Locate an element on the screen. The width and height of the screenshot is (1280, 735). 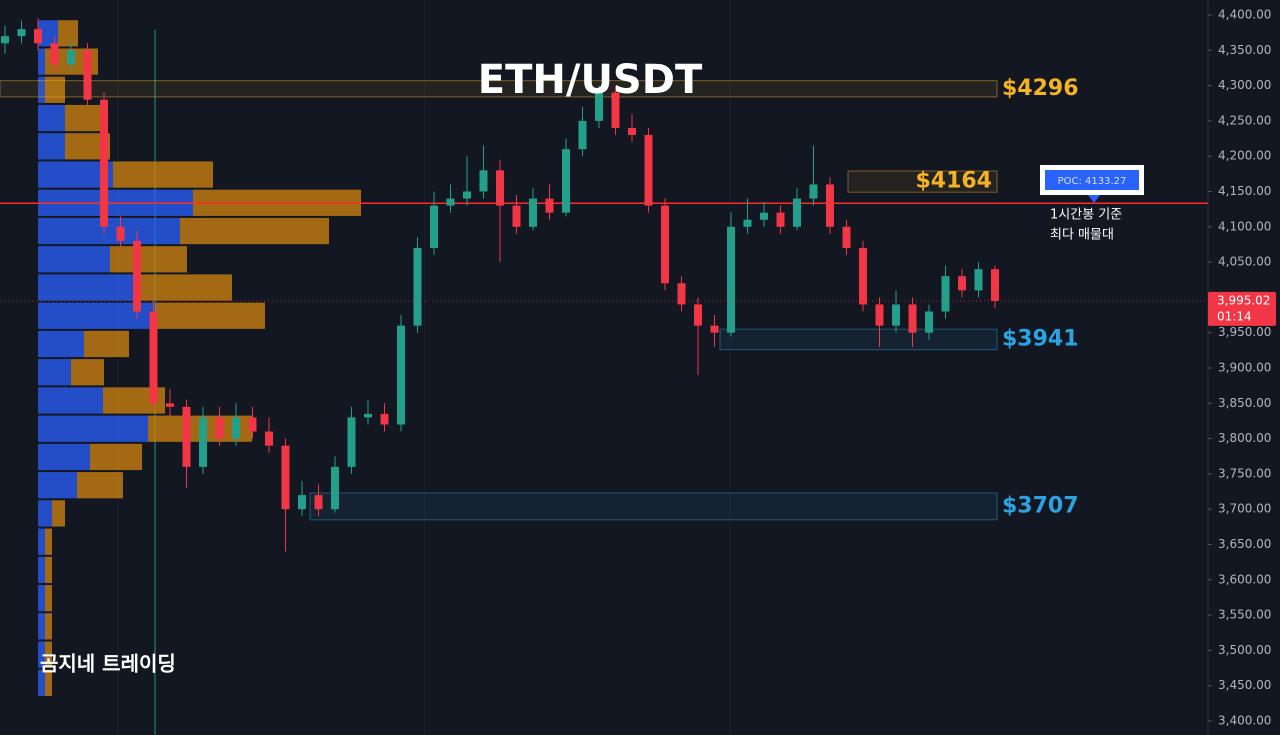
y-tick-label: 4,200.00 is located at coordinates (1244, 156).